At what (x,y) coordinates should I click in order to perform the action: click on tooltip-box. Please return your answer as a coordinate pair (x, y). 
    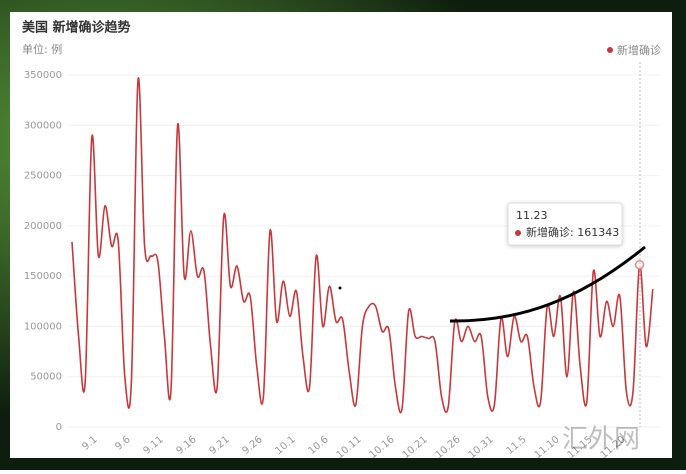
    Looking at the image, I should click on (565, 224).